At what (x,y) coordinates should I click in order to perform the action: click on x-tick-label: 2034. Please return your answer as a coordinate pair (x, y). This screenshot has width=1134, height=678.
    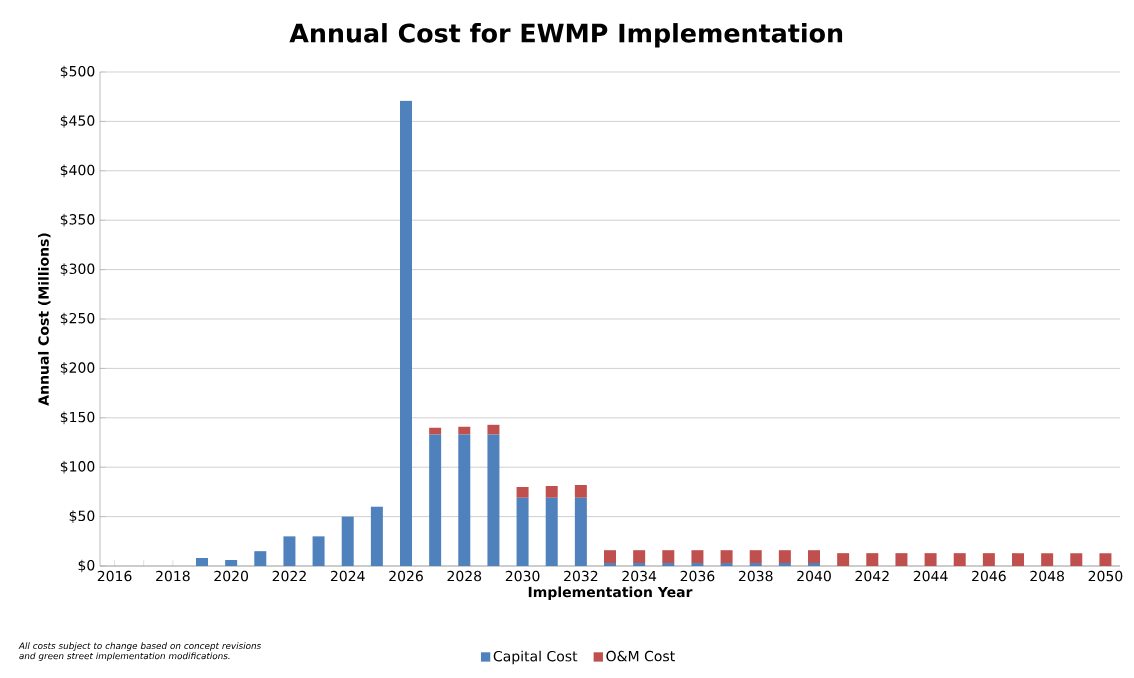
    Looking at the image, I should click on (639, 576).